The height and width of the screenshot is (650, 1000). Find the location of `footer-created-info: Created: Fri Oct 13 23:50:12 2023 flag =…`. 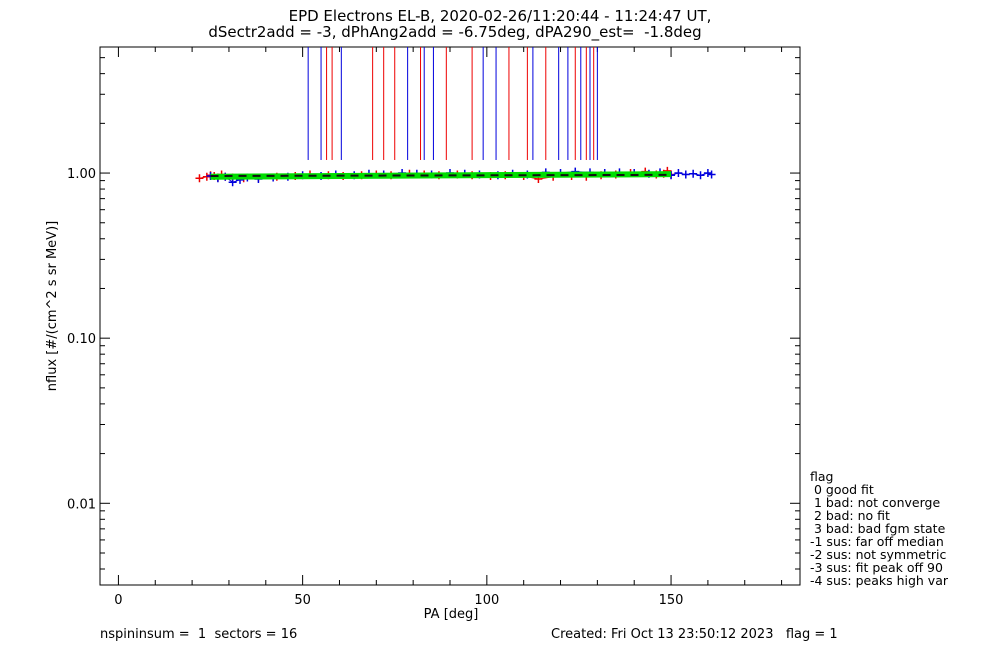

footer-created-info: Created: Fri Oct 13 23:50:12 2023 flag =… is located at coordinates (694, 634).